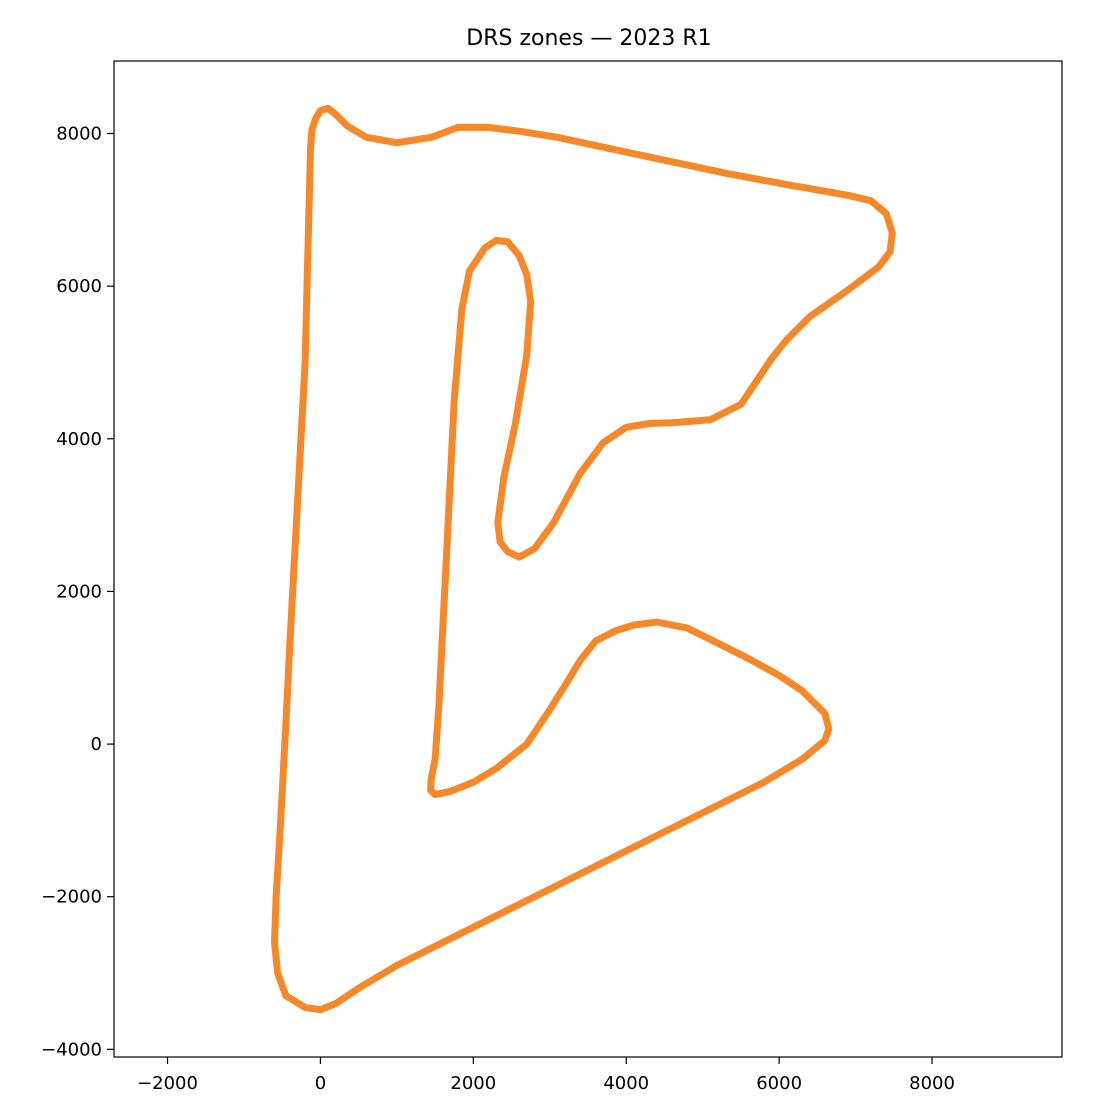  What do you see at coordinates (546, 1075) in the screenshot?
I see `x-axis: −2000 0 2000 4000 6000 8000` at bounding box center [546, 1075].